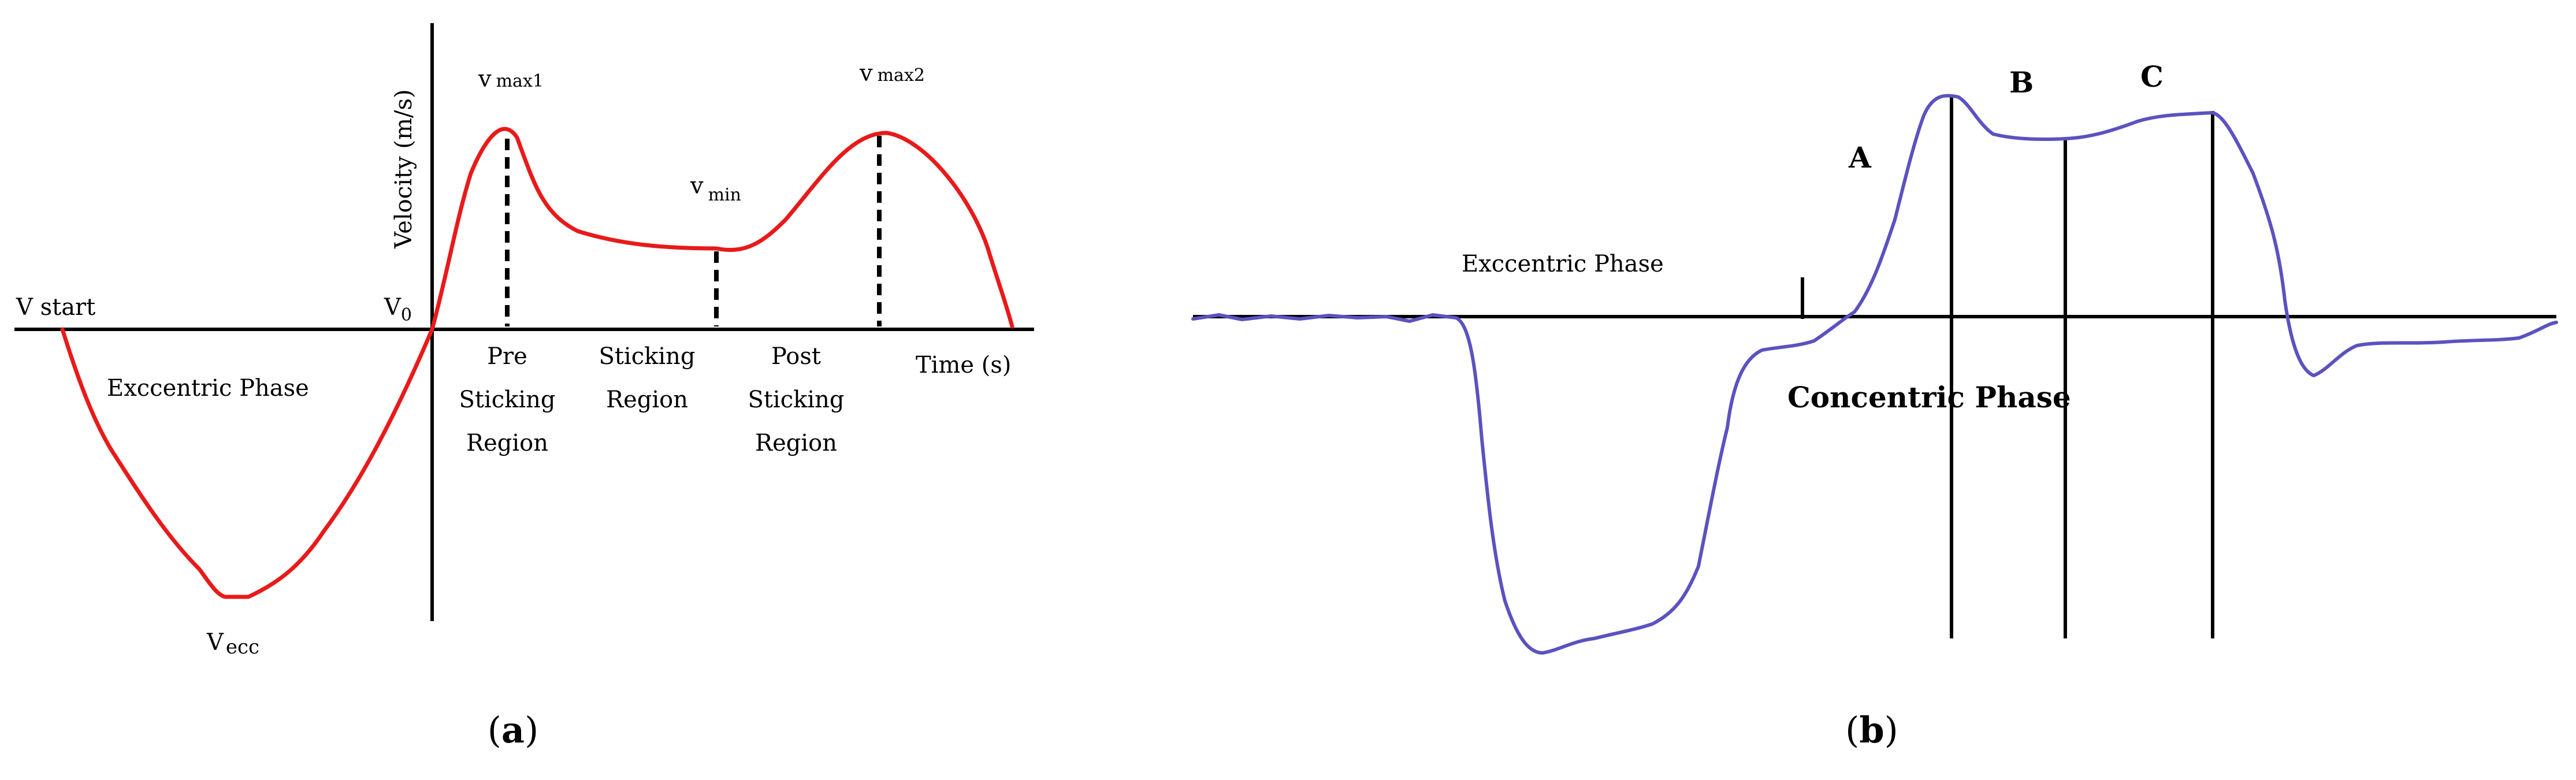 The height and width of the screenshot is (780, 2576). What do you see at coordinates (1871, 730) in the screenshot?
I see `caption-b: (b)` at bounding box center [1871, 730].